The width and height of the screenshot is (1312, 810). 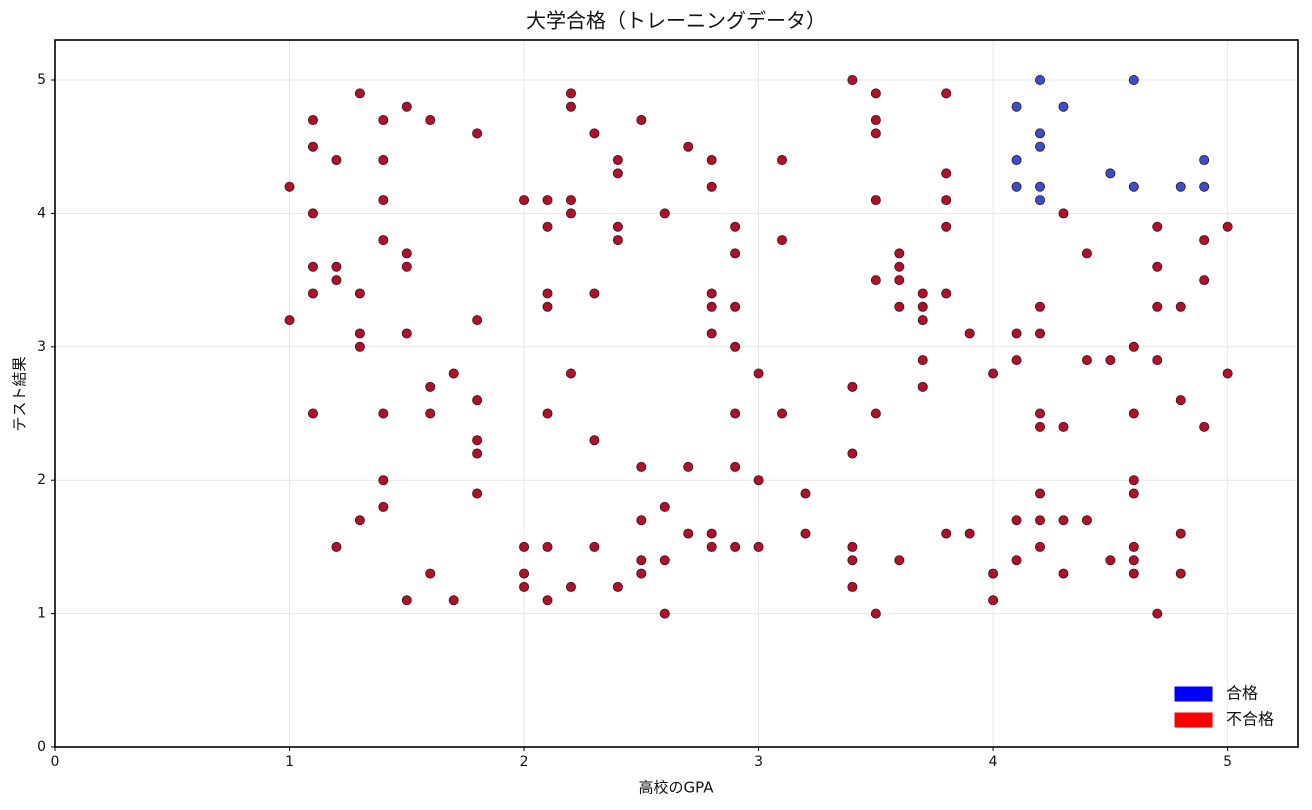 I want to click on chart-title: 大学合格（トレーニングデータ）, so click(x=676, y=21).